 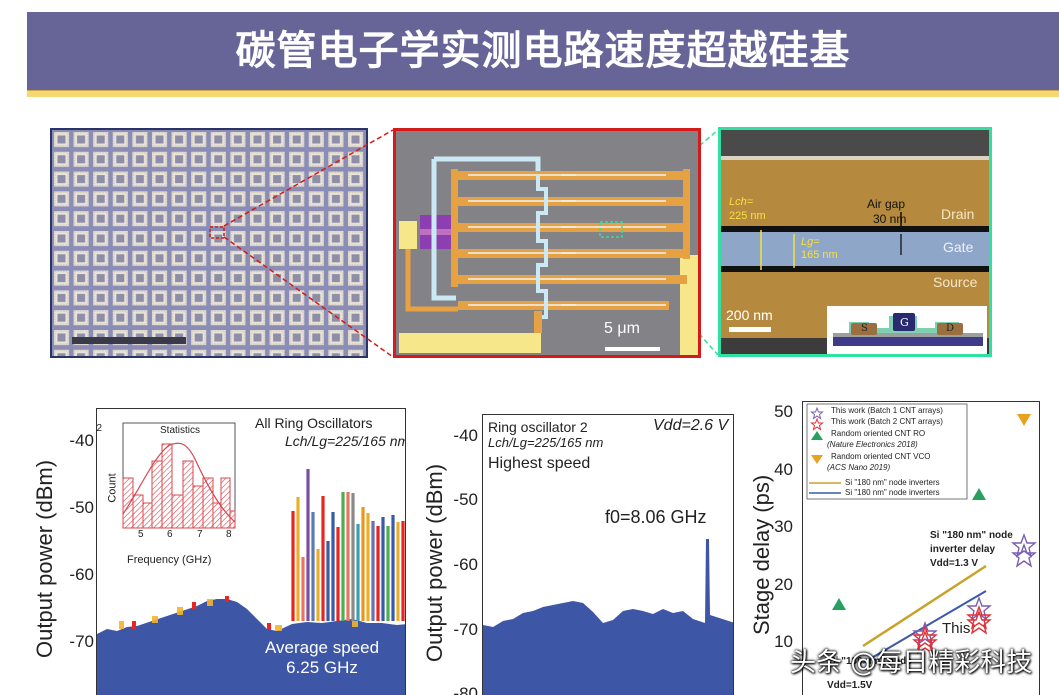 I want to click on sem-structure, so click(x=855, y=242).